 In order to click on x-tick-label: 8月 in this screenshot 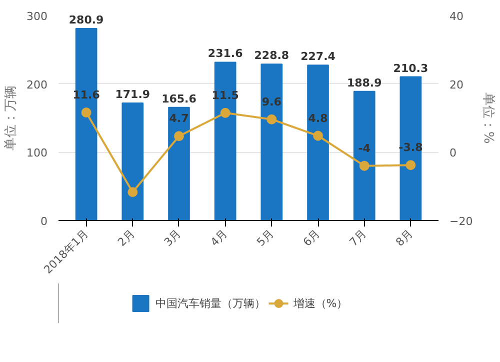, I will do `click(404, 237)`.